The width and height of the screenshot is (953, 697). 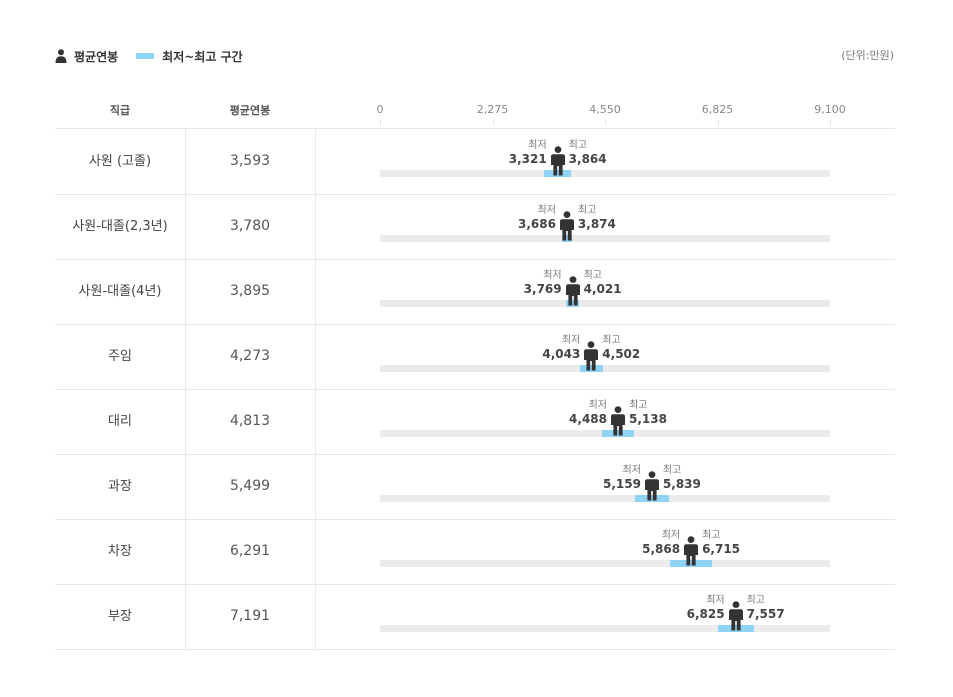 What do you see at coordinates (721, 549) in the screenshot?
I see `max-value: 6,715` at bounding box center [721, 549].